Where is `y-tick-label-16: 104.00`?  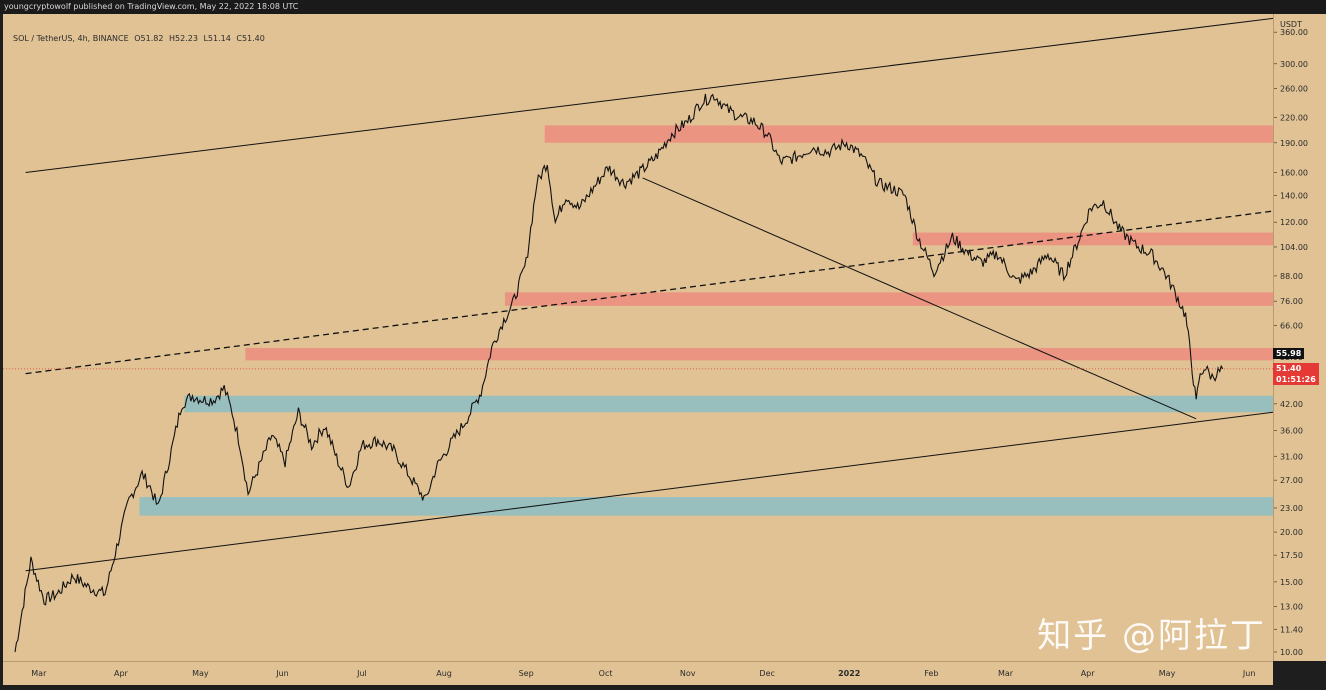 y-tick-label-16: 104.00 is located at coordinates (1294, 247).